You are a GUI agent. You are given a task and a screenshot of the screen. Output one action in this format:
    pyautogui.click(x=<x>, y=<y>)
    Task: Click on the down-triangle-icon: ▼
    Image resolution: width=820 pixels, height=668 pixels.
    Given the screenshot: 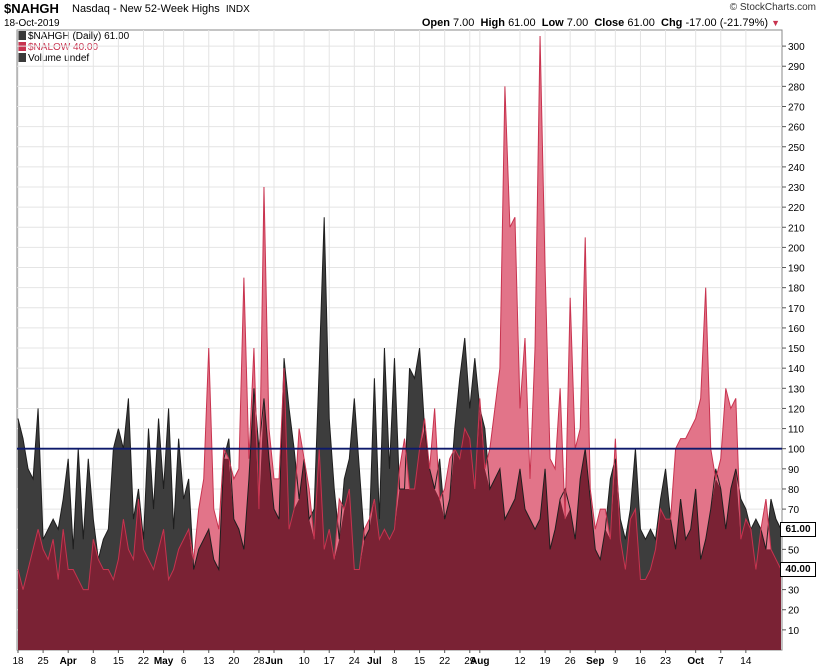 What is the action you would take?
    pyautogui.click(x=775, y=23)
    